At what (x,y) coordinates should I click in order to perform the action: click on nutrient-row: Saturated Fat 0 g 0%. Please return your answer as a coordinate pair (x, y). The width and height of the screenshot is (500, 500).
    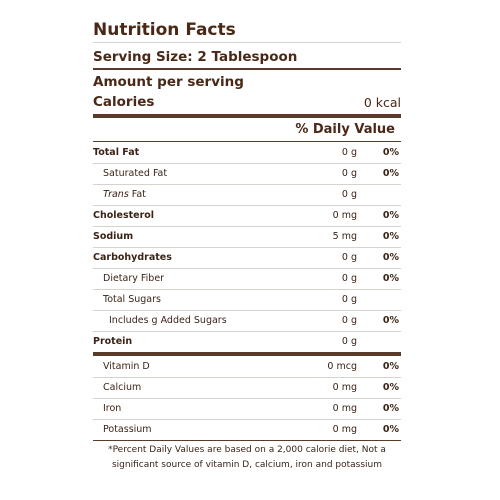
    Looking at the image, I should click on (247, 173).